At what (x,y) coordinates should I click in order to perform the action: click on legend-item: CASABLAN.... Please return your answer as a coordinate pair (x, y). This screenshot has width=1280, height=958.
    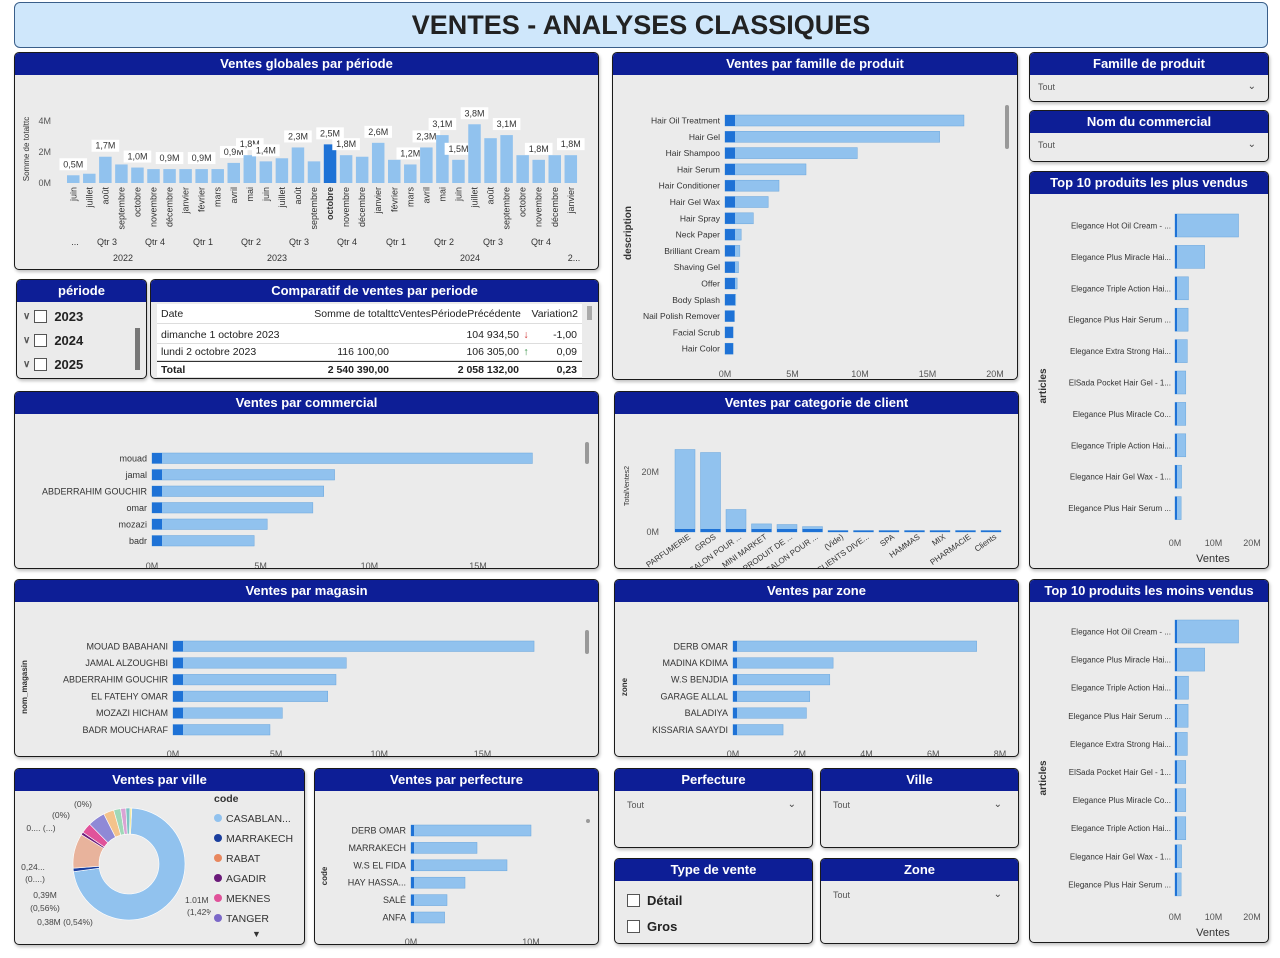
    Looking at the image, I should click on (253, 819).